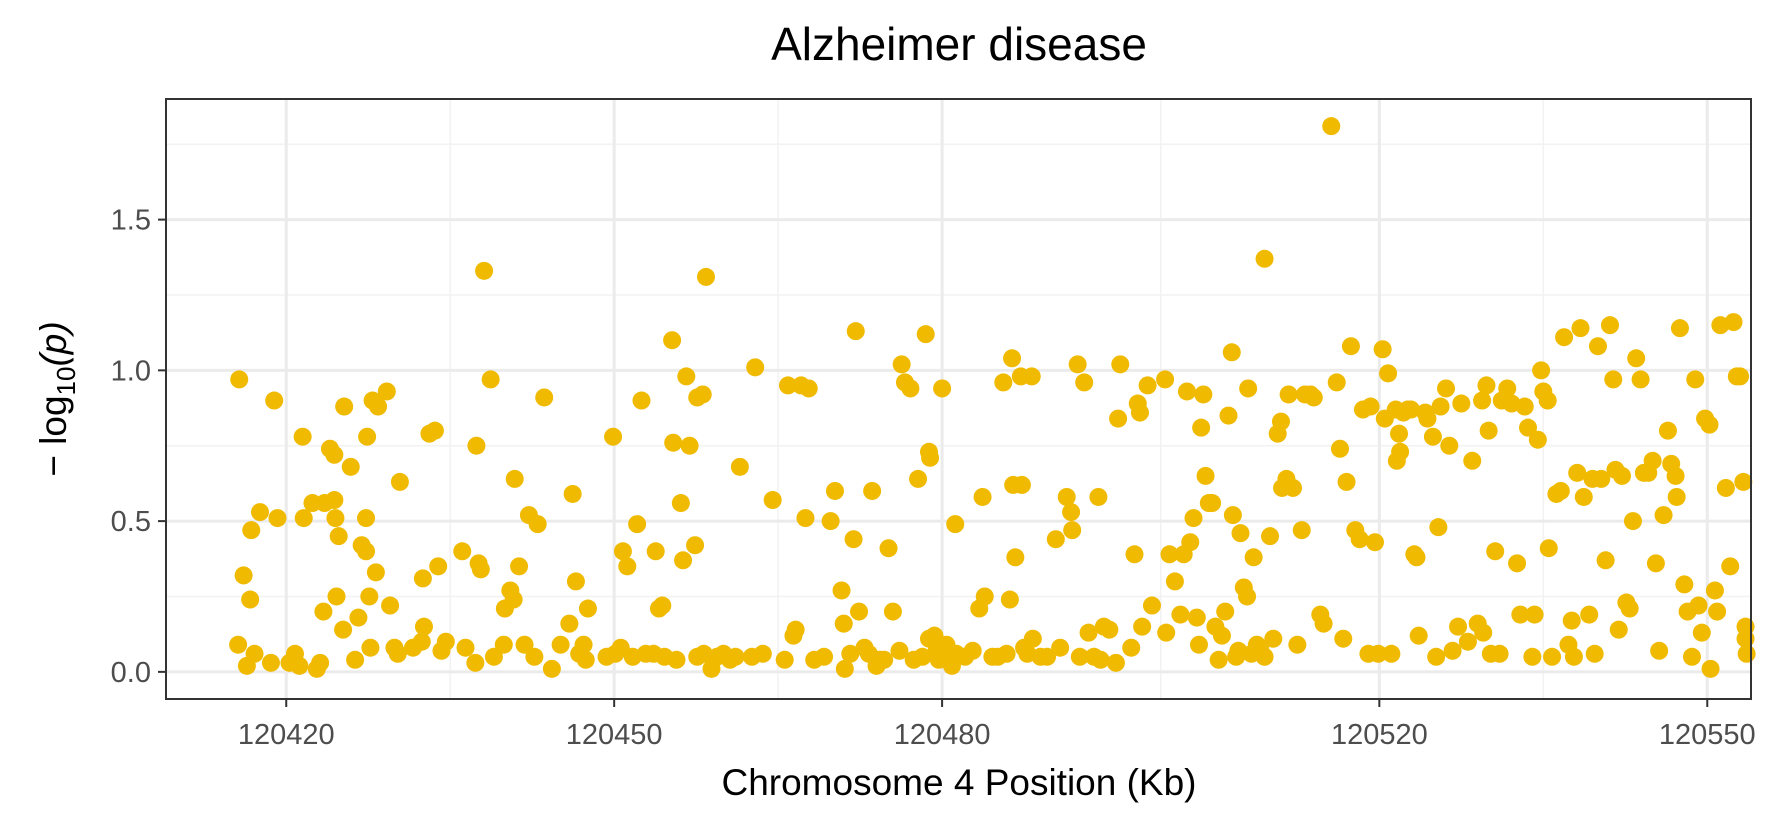 Image resolution: width=1771 pixels, height=826 pixels. I want to click on x-tick-label: 120480, so click(942, 735).